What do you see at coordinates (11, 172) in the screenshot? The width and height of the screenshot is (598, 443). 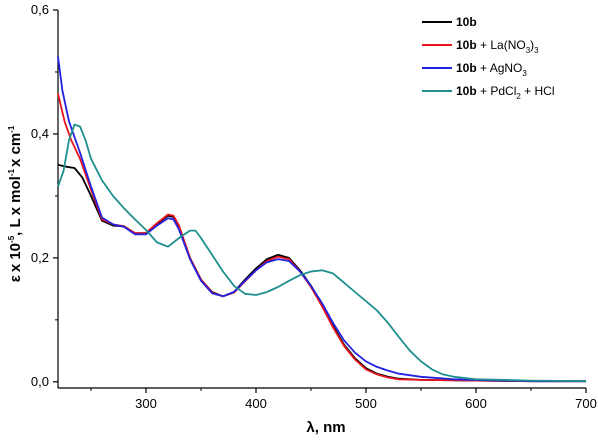 I see `y-title-exp2: -1` at bounding box center [11, 172].